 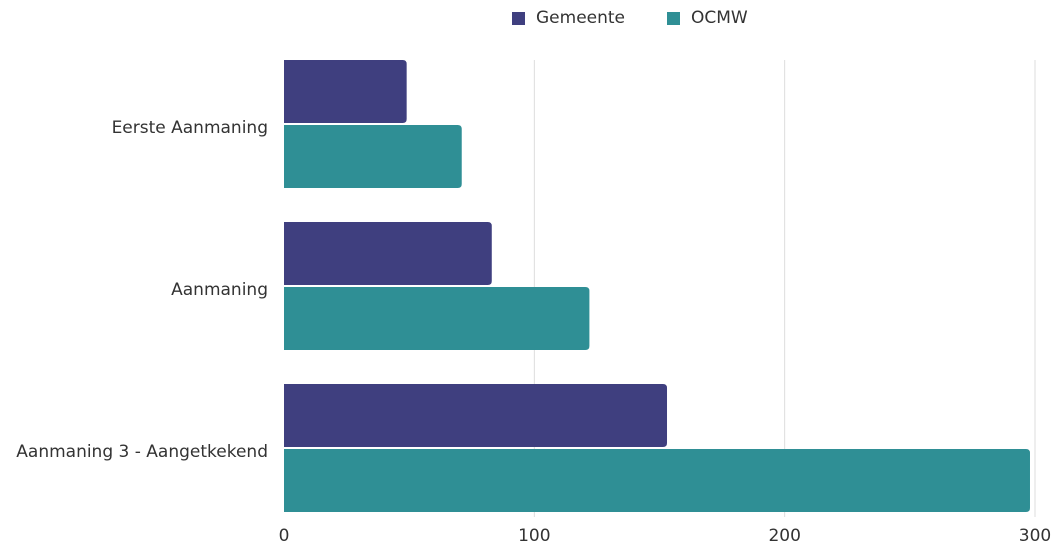 What do you see at coordinates (1035, 536) in the screenshot?
I see `x-tick-label: 300` at bounding box center [1035, 536].